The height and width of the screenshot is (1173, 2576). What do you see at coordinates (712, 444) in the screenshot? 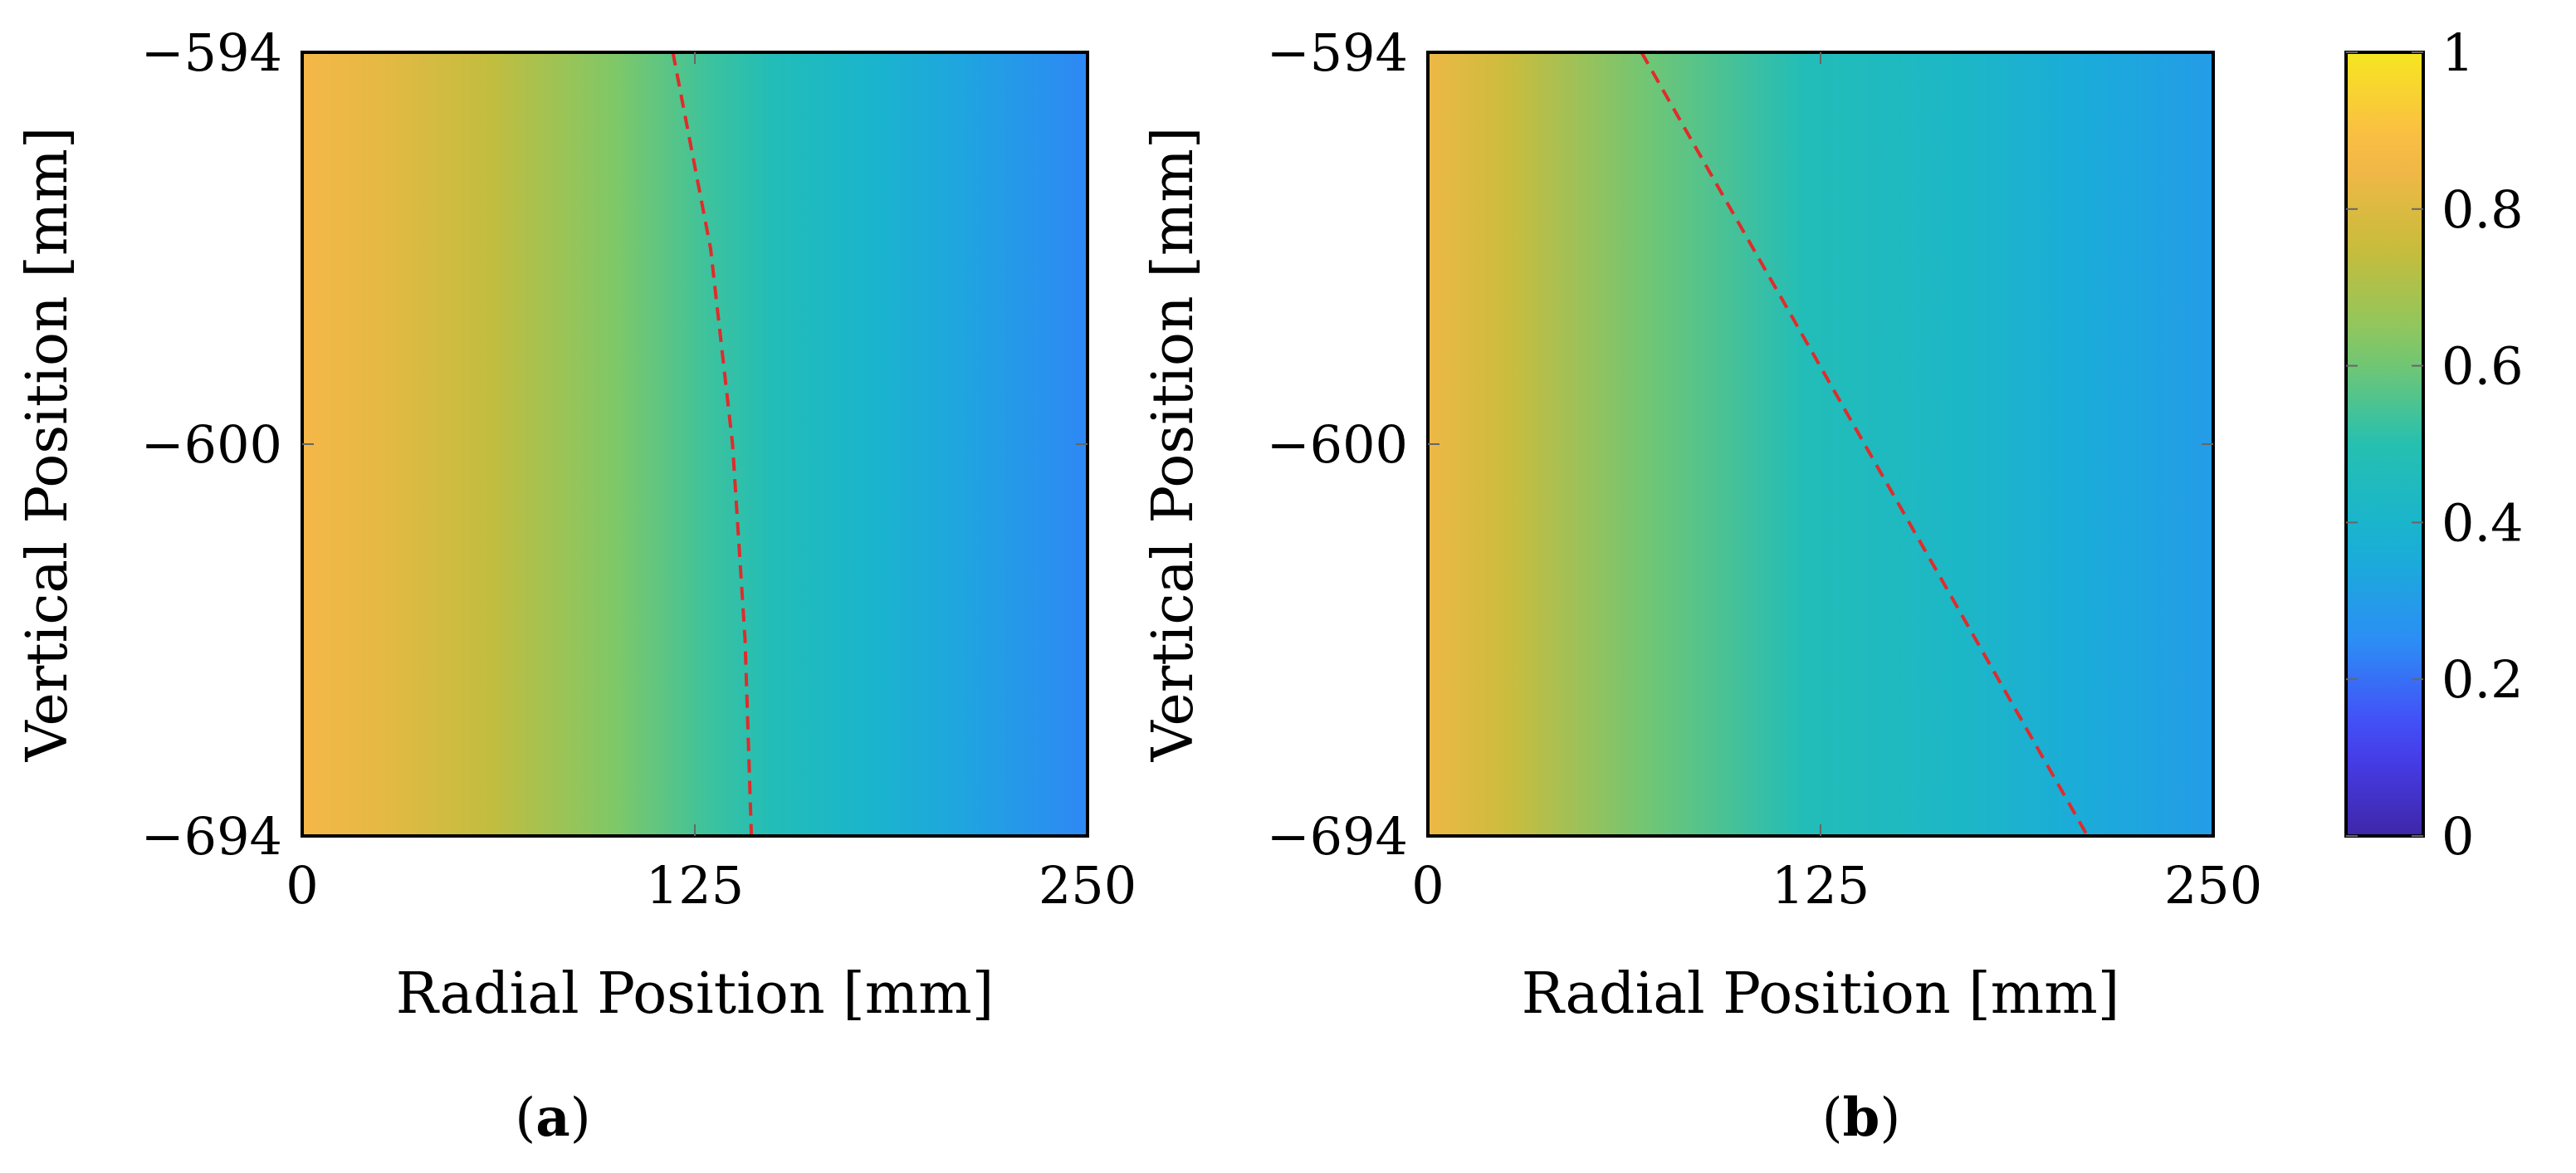
I see `dashed-boundary-a` at bounding box center [712, 444].